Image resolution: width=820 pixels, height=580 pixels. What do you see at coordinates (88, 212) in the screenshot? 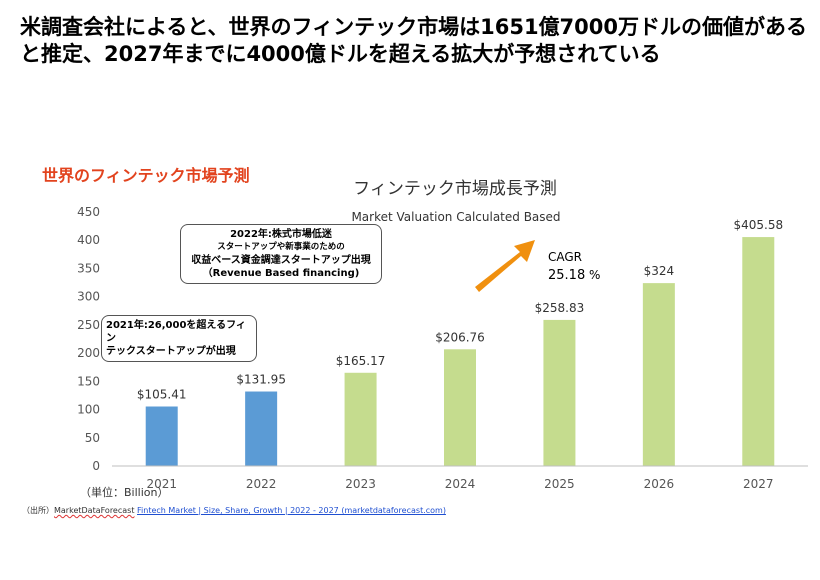
I see `y-tick-label: 450` at bounding box center [88, 212].